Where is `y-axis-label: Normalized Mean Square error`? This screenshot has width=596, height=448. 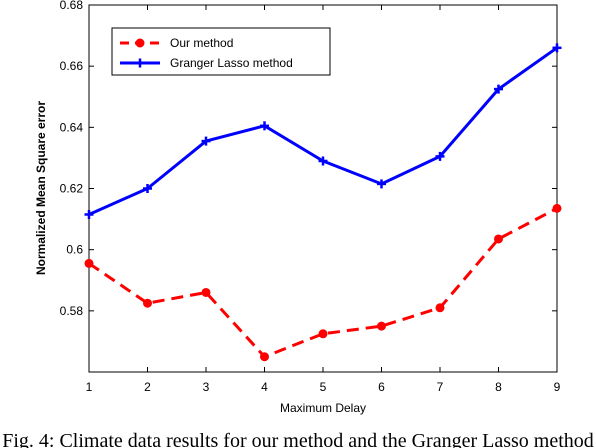
y-axis-label: Normalized Mean Square error is located at coordinates (41, 188).